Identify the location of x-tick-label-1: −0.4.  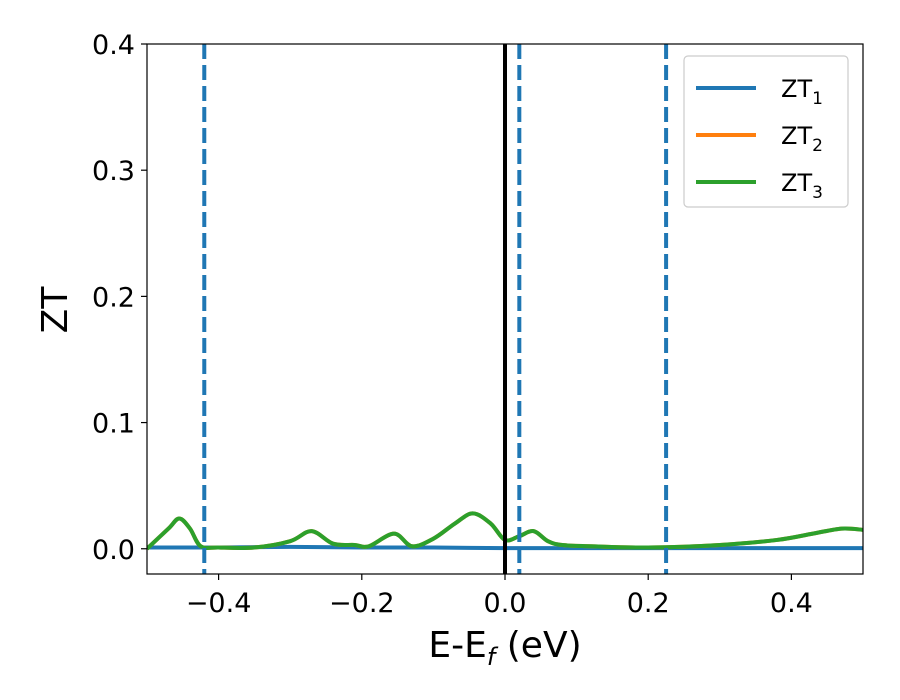
(219, 603).